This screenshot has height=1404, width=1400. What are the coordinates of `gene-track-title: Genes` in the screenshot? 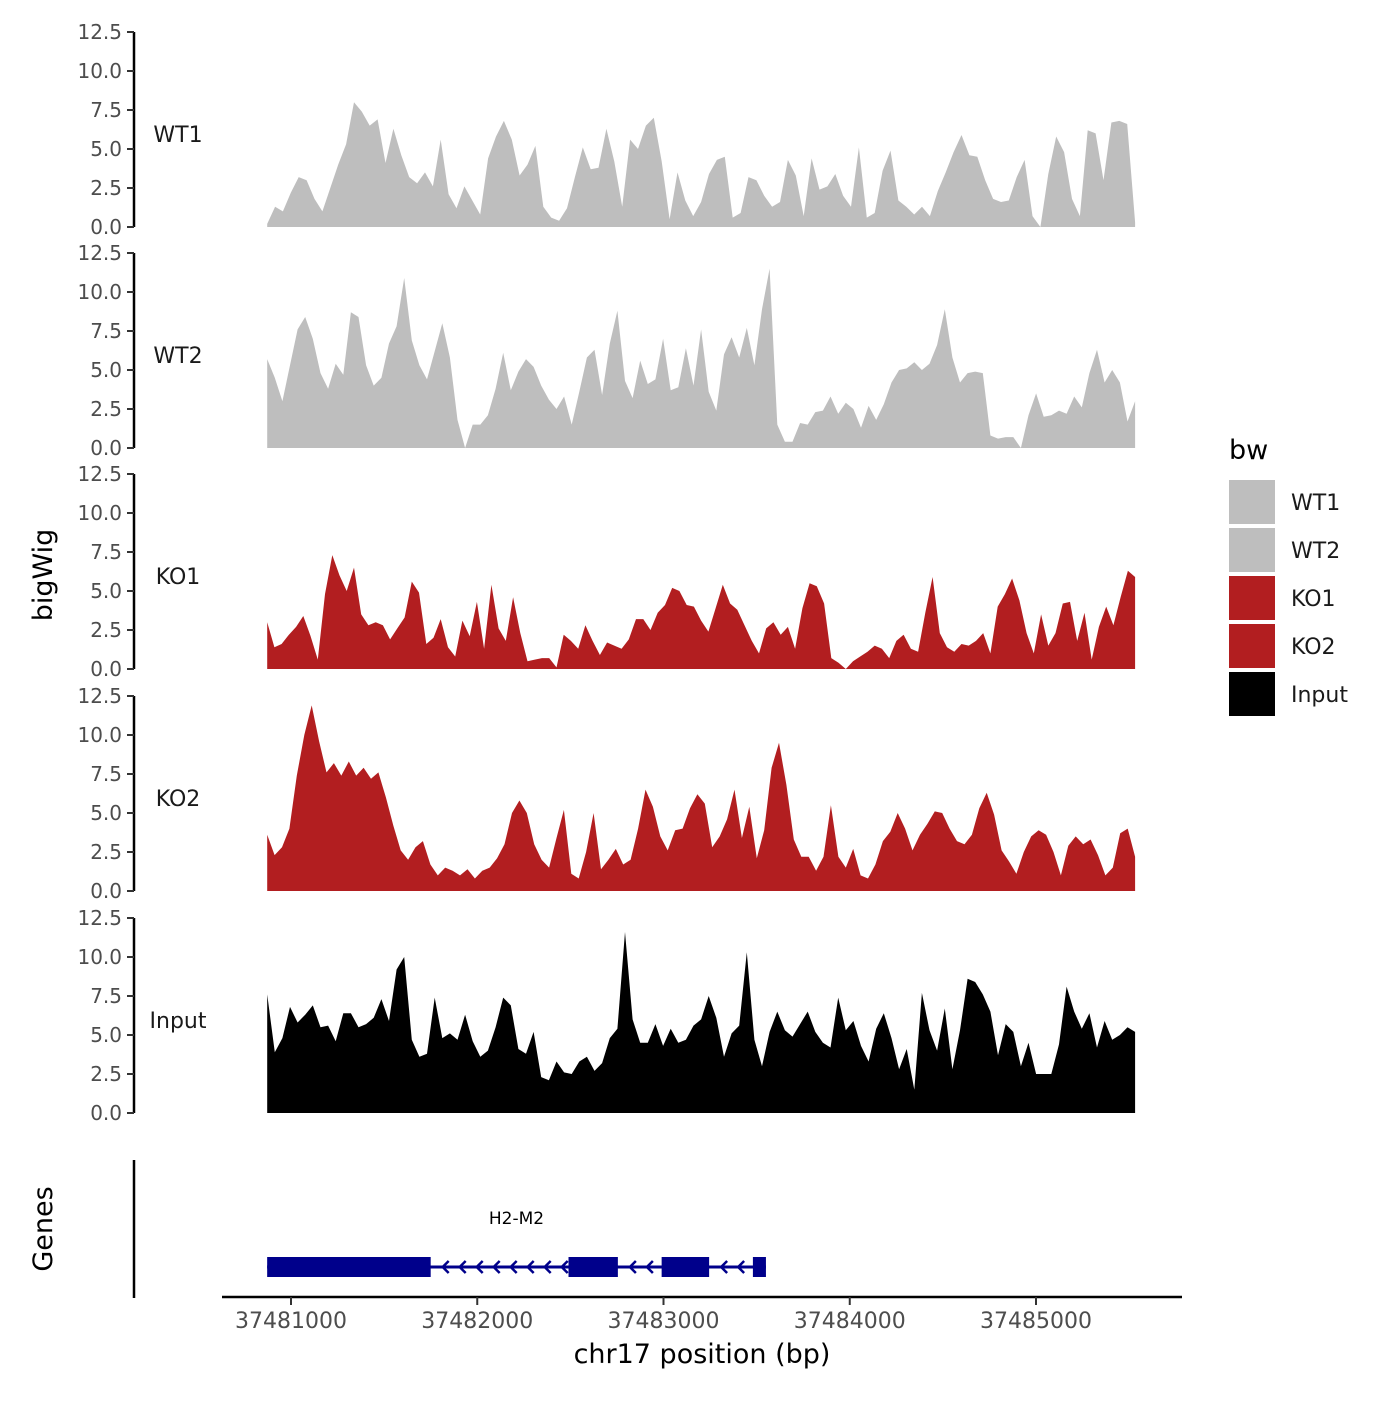 It's located at (43, 1228).